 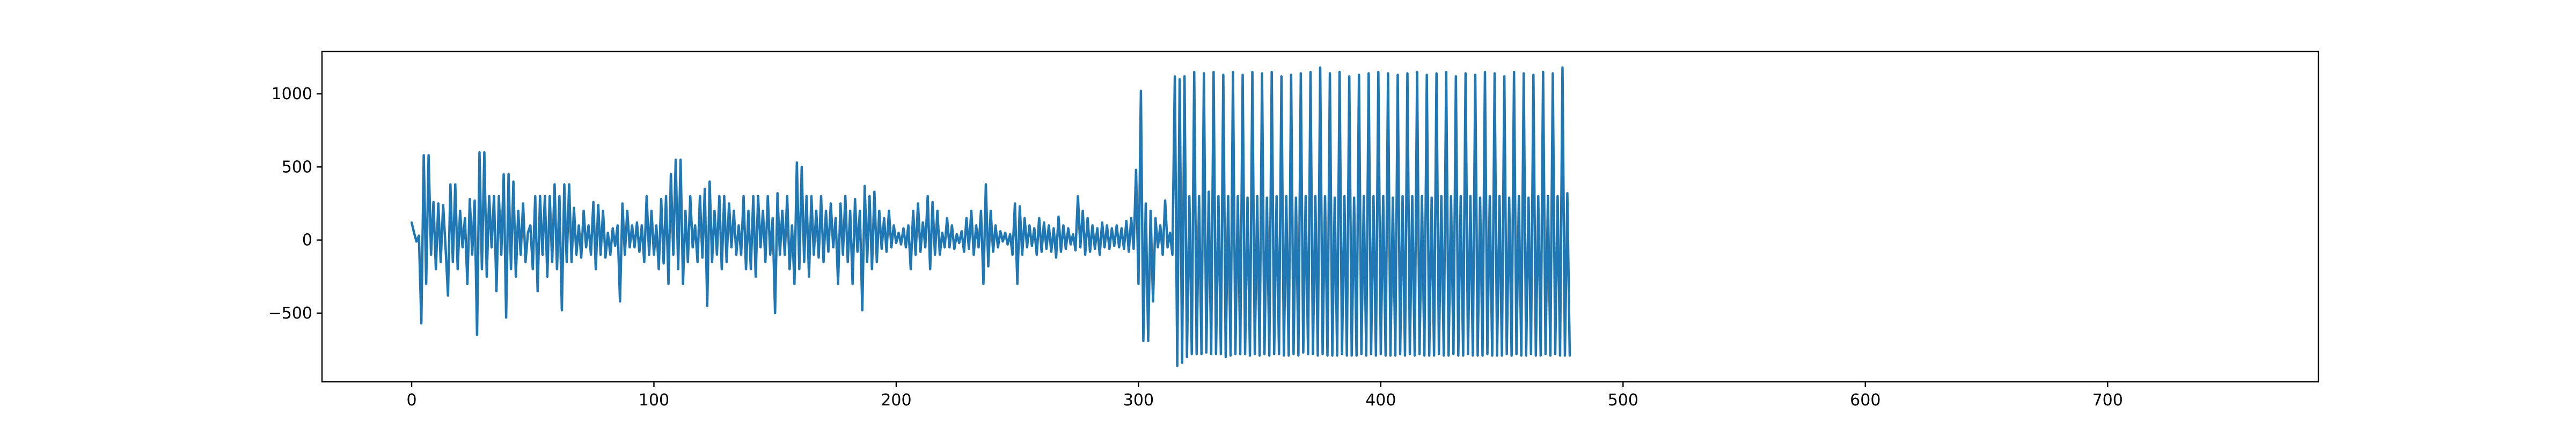 What do you see at coordinates (411, 400) in the screenshot?
I see `x-tick-label: 0` at bounding box center [411, 400].